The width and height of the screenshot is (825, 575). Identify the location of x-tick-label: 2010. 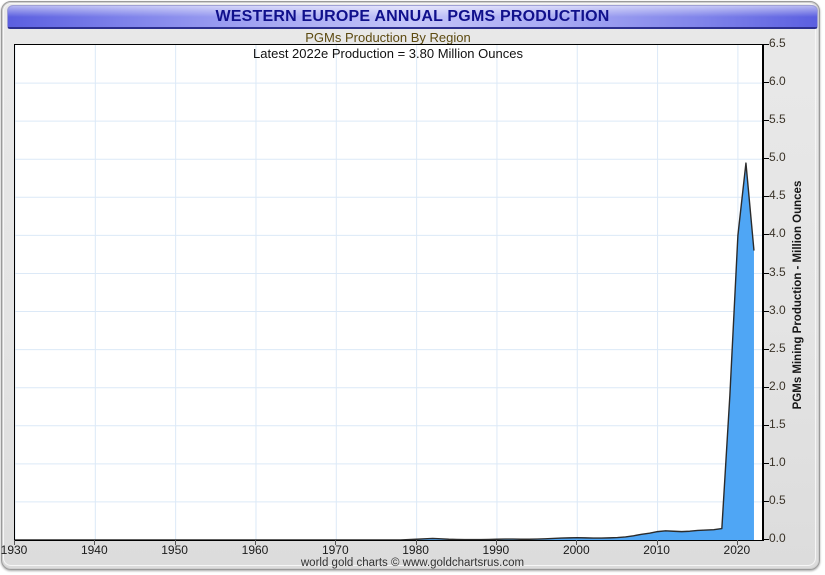
(656, 550).